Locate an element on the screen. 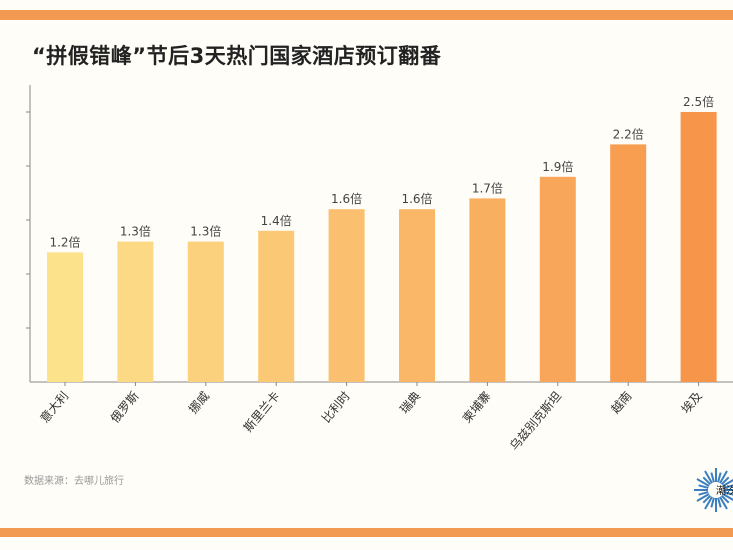 The height and width of the screenshot is (550, 733). chart-title: “拼假错峰”节后3天热门国家酒店预订翻番 is located at coordinates (237, 56).